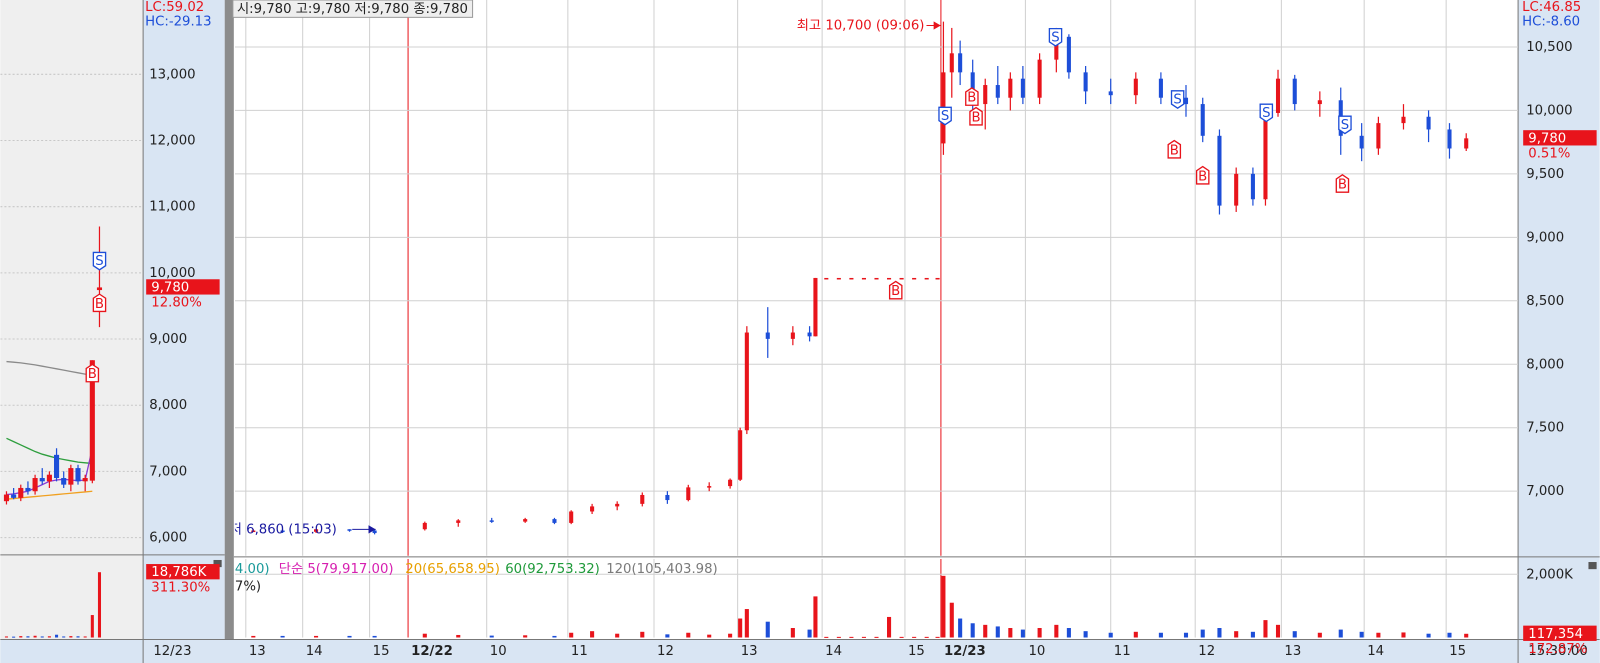  I want to click on volume-legend: 60(92,753.32), so click(552, 569).